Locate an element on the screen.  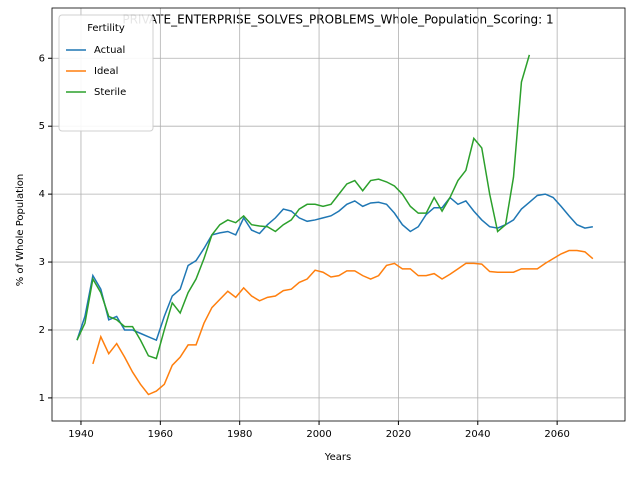
legend-box is located at coordinates (106, 73).